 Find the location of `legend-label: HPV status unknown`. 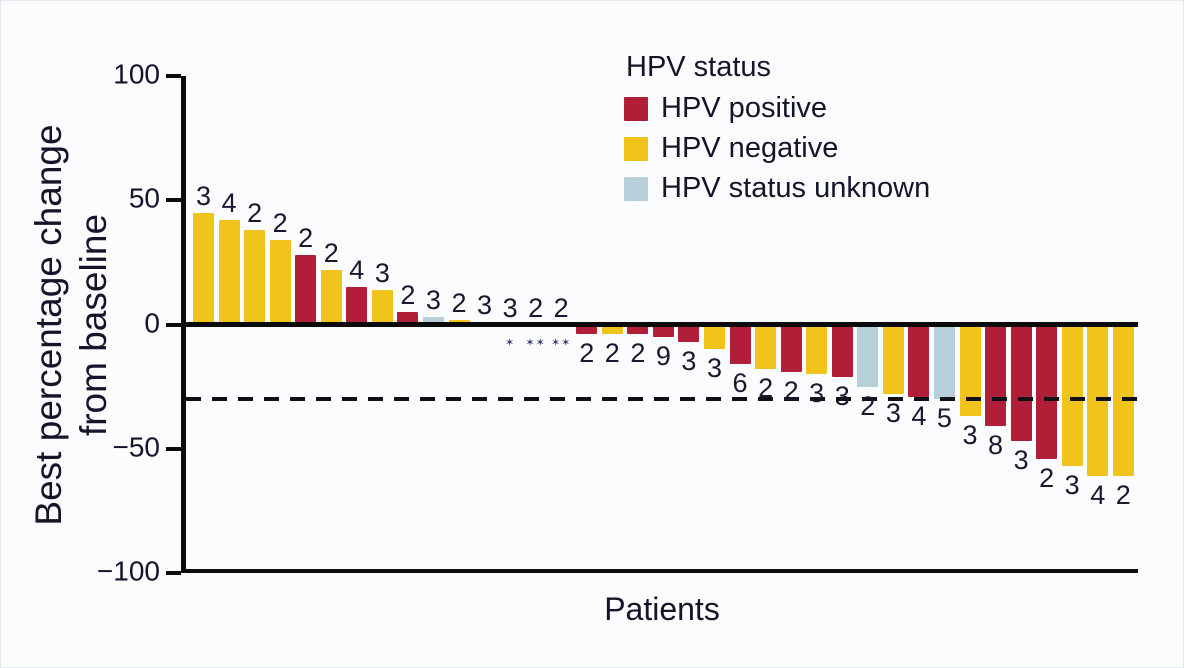

legend-label: HPV status unknown is located at coordinates (796, 188).